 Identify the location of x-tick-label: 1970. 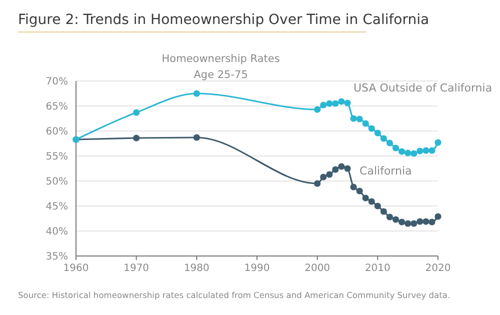
(137, 268).